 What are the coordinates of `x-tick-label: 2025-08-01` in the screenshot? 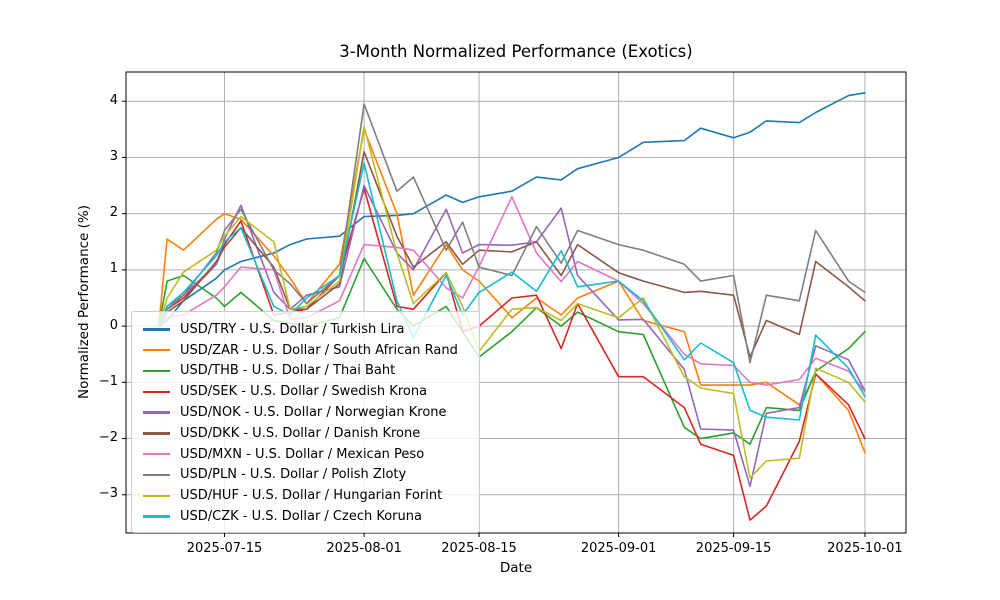 It's located at (364, 548).